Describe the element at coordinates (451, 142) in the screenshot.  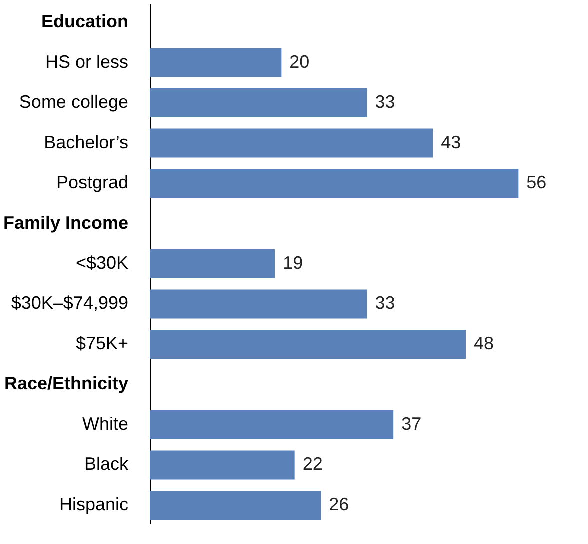
I see `data-label: 43` at that location.